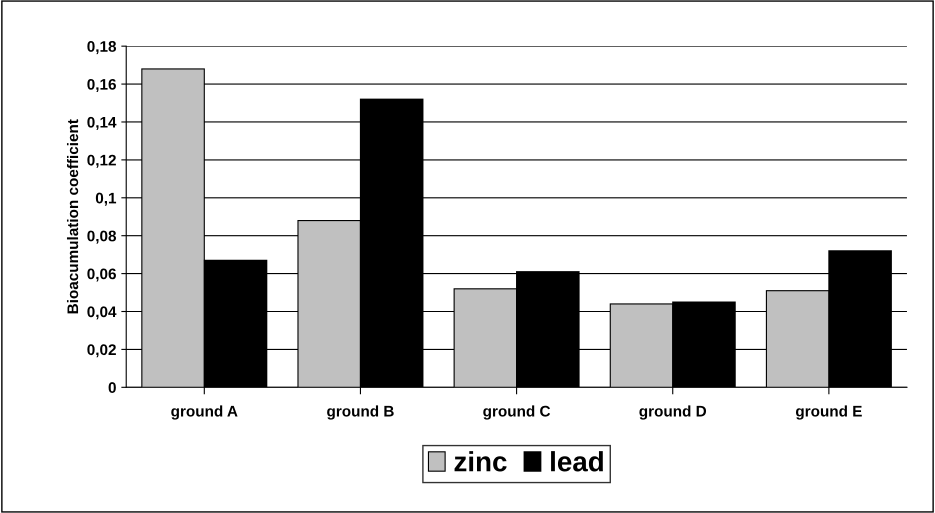  What do you see at coordinates (101, 47) in the screenshot?
I see `y-tick-label: 0,18` at bounding box center [101, 47].